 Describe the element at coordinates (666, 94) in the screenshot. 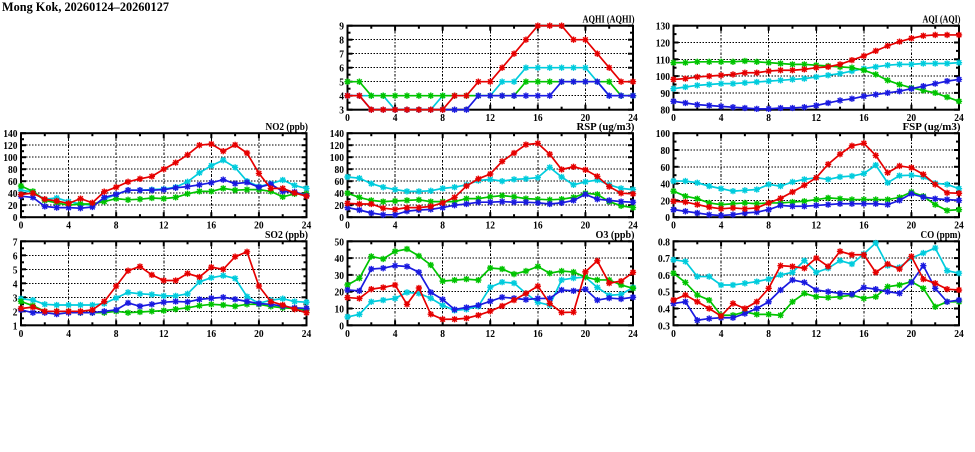

I see `svg-text: 90` at that location.